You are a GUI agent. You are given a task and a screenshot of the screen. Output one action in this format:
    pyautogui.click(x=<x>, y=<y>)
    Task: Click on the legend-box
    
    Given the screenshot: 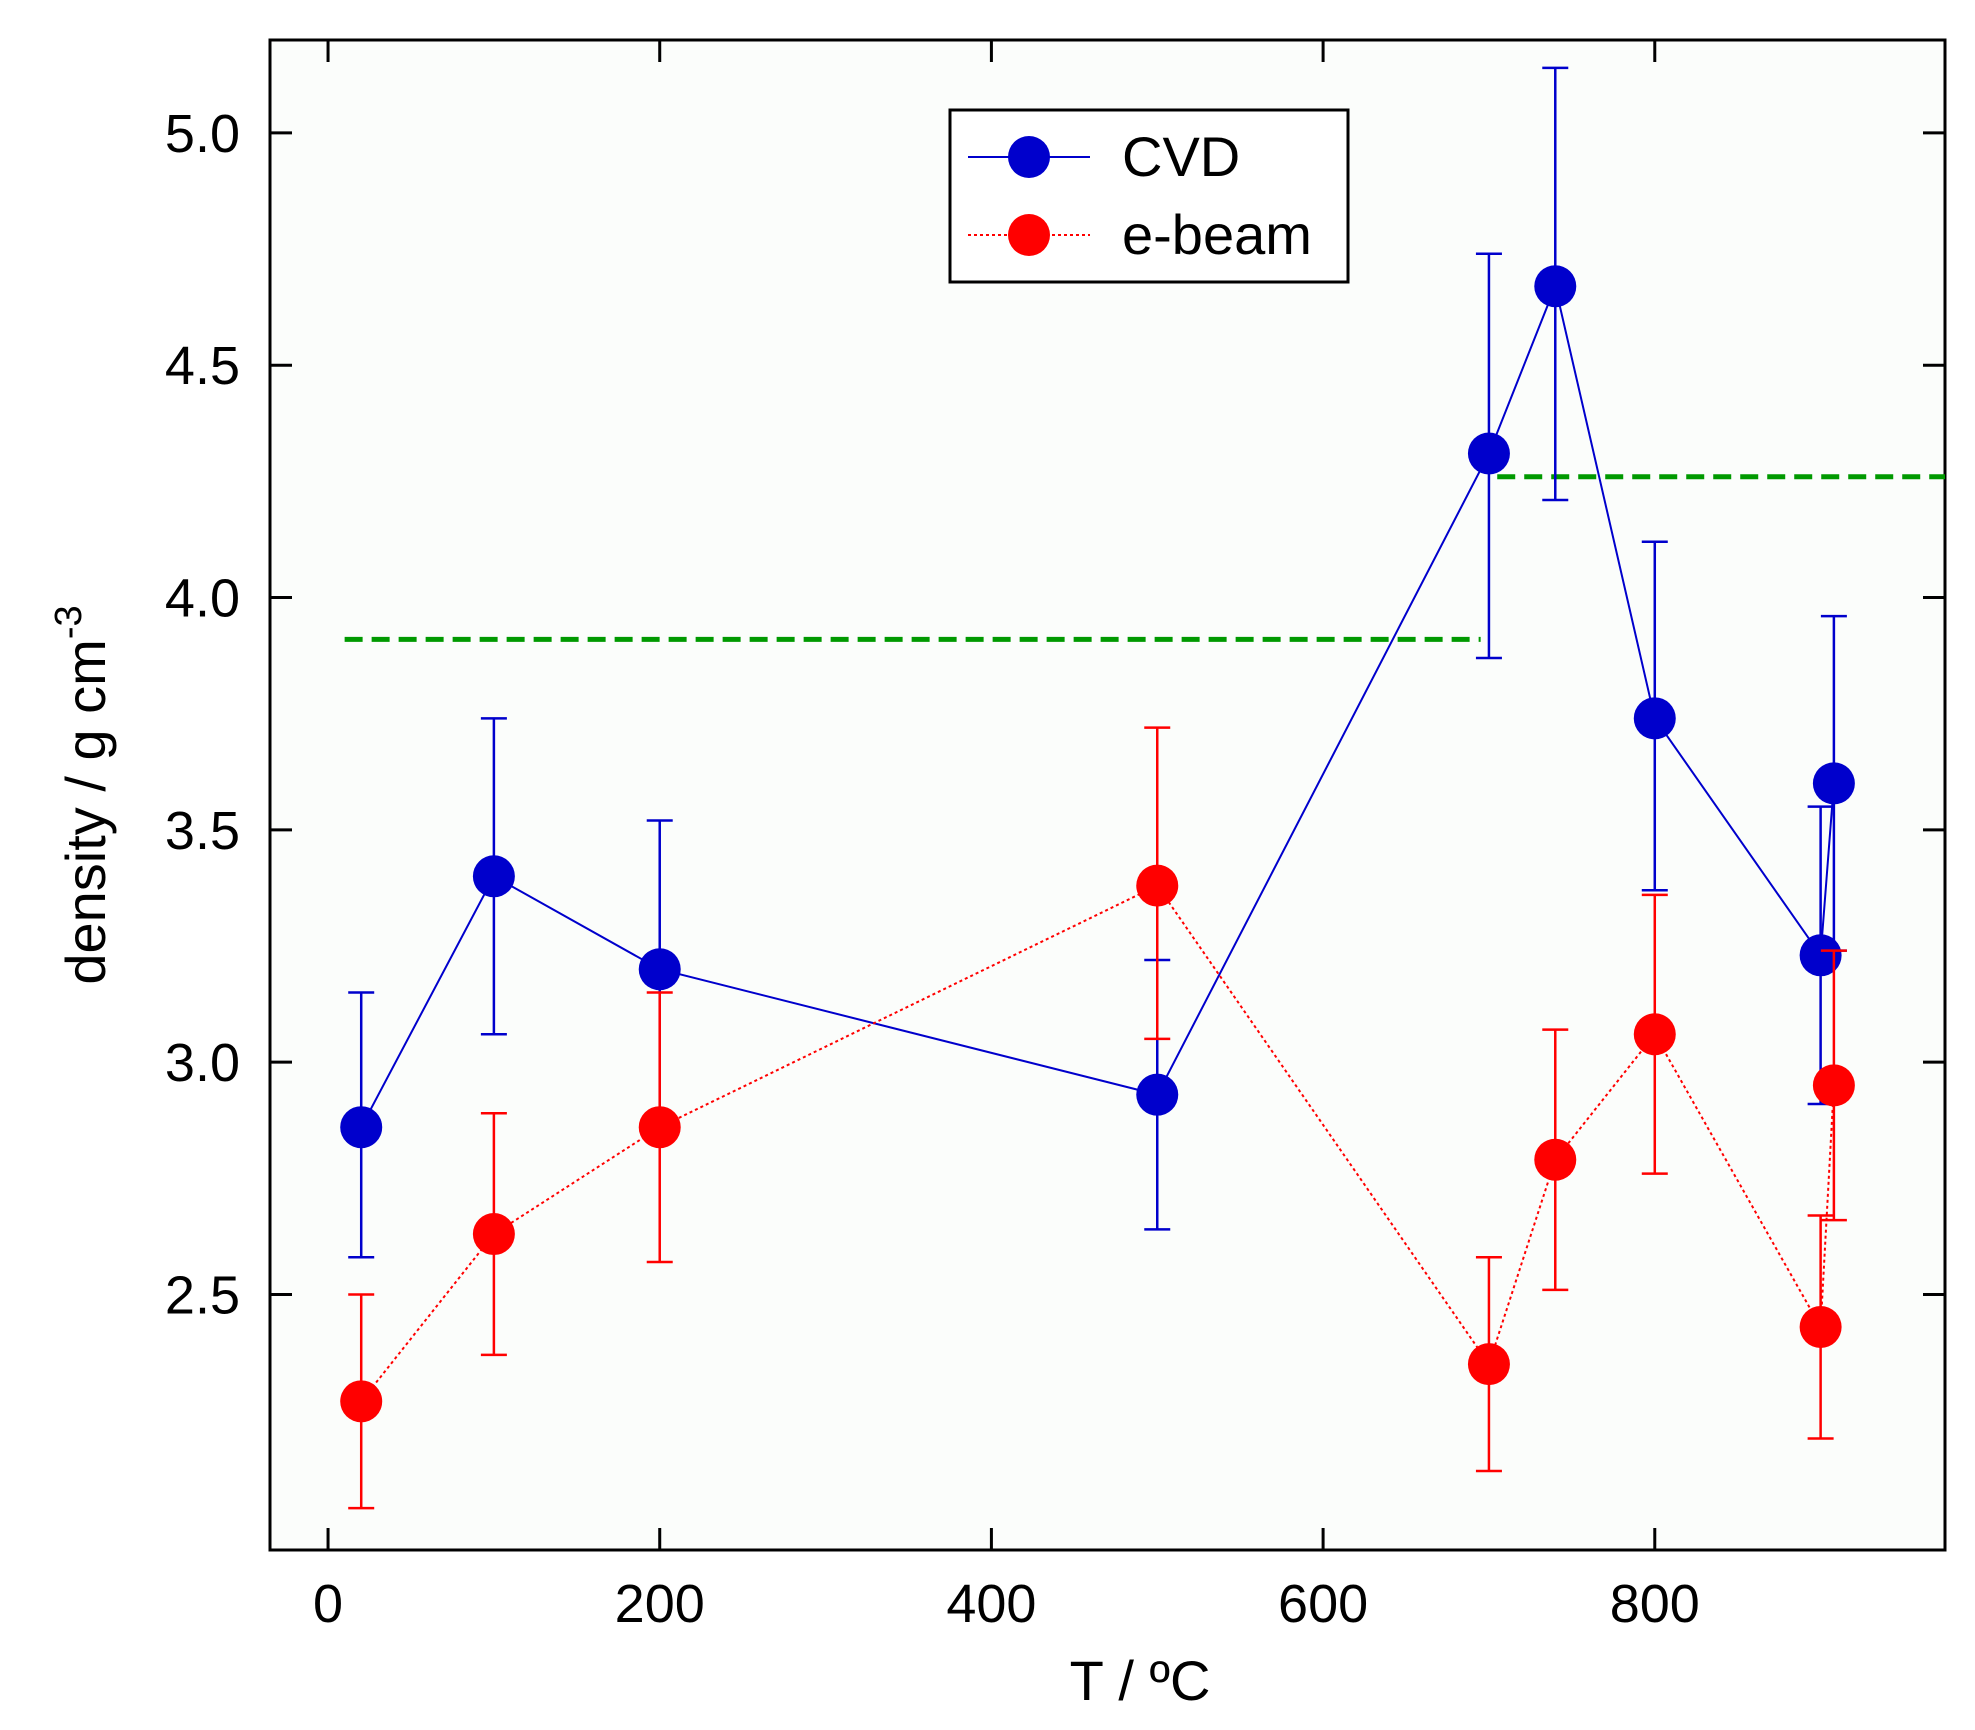 What is the action you would take?
    pyautogui.click(x=1149, y=196)
    